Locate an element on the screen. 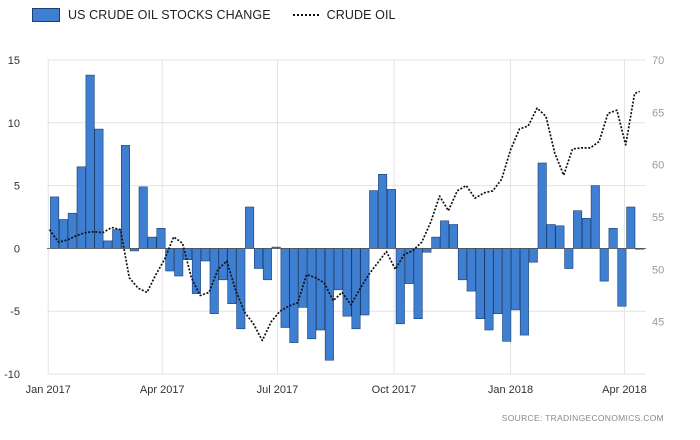 The width and height of the screenshot is (700, 440). legend-line-swatch is located at coordinates (305, 15).